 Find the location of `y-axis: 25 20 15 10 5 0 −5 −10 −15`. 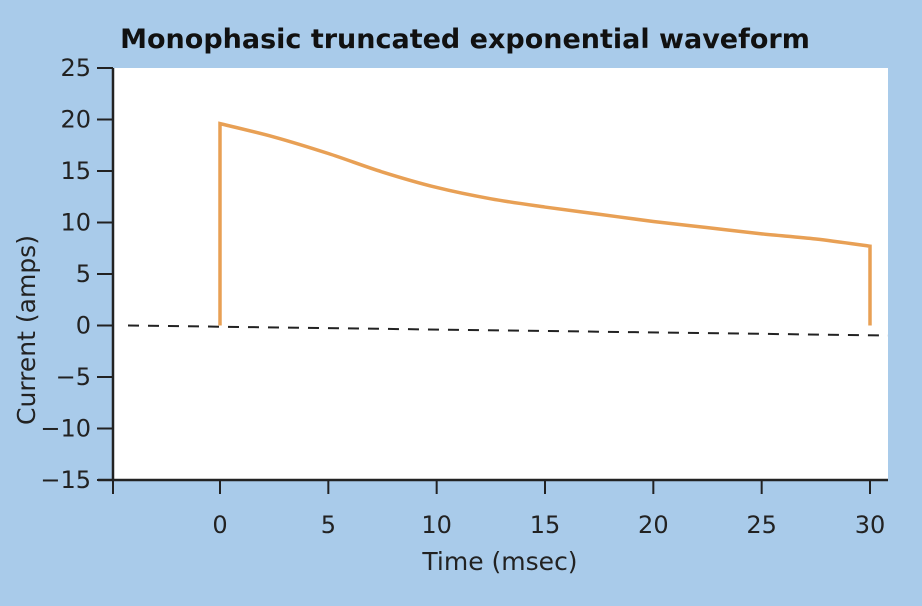

y-axis: 25 20 15 10 5 0 −5 −10 −15 is located at coordinates (77, 274).